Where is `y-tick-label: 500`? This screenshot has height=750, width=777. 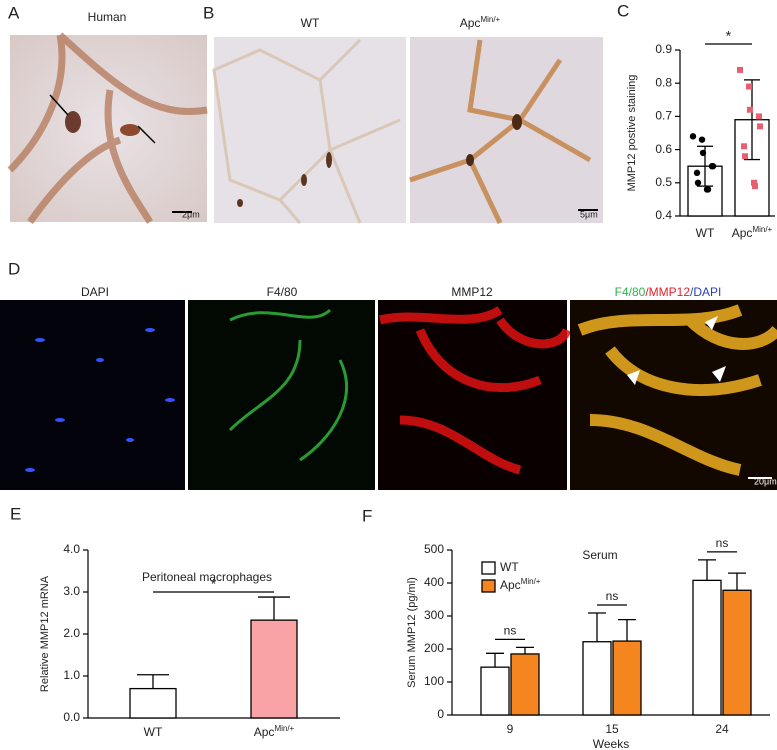 y-tick-label: 500 is located at coordinates (434, 549).